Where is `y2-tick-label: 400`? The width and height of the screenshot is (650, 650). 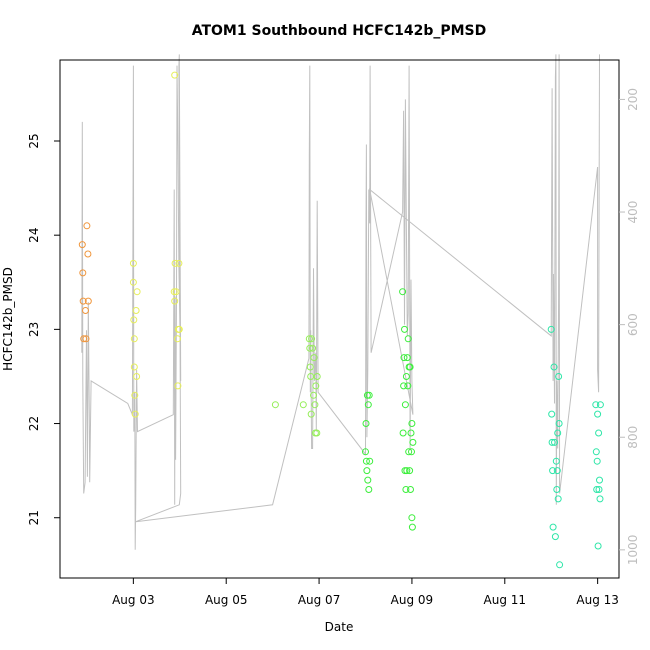
y2-tick-label: 400 is located at coordinates (633, 212).